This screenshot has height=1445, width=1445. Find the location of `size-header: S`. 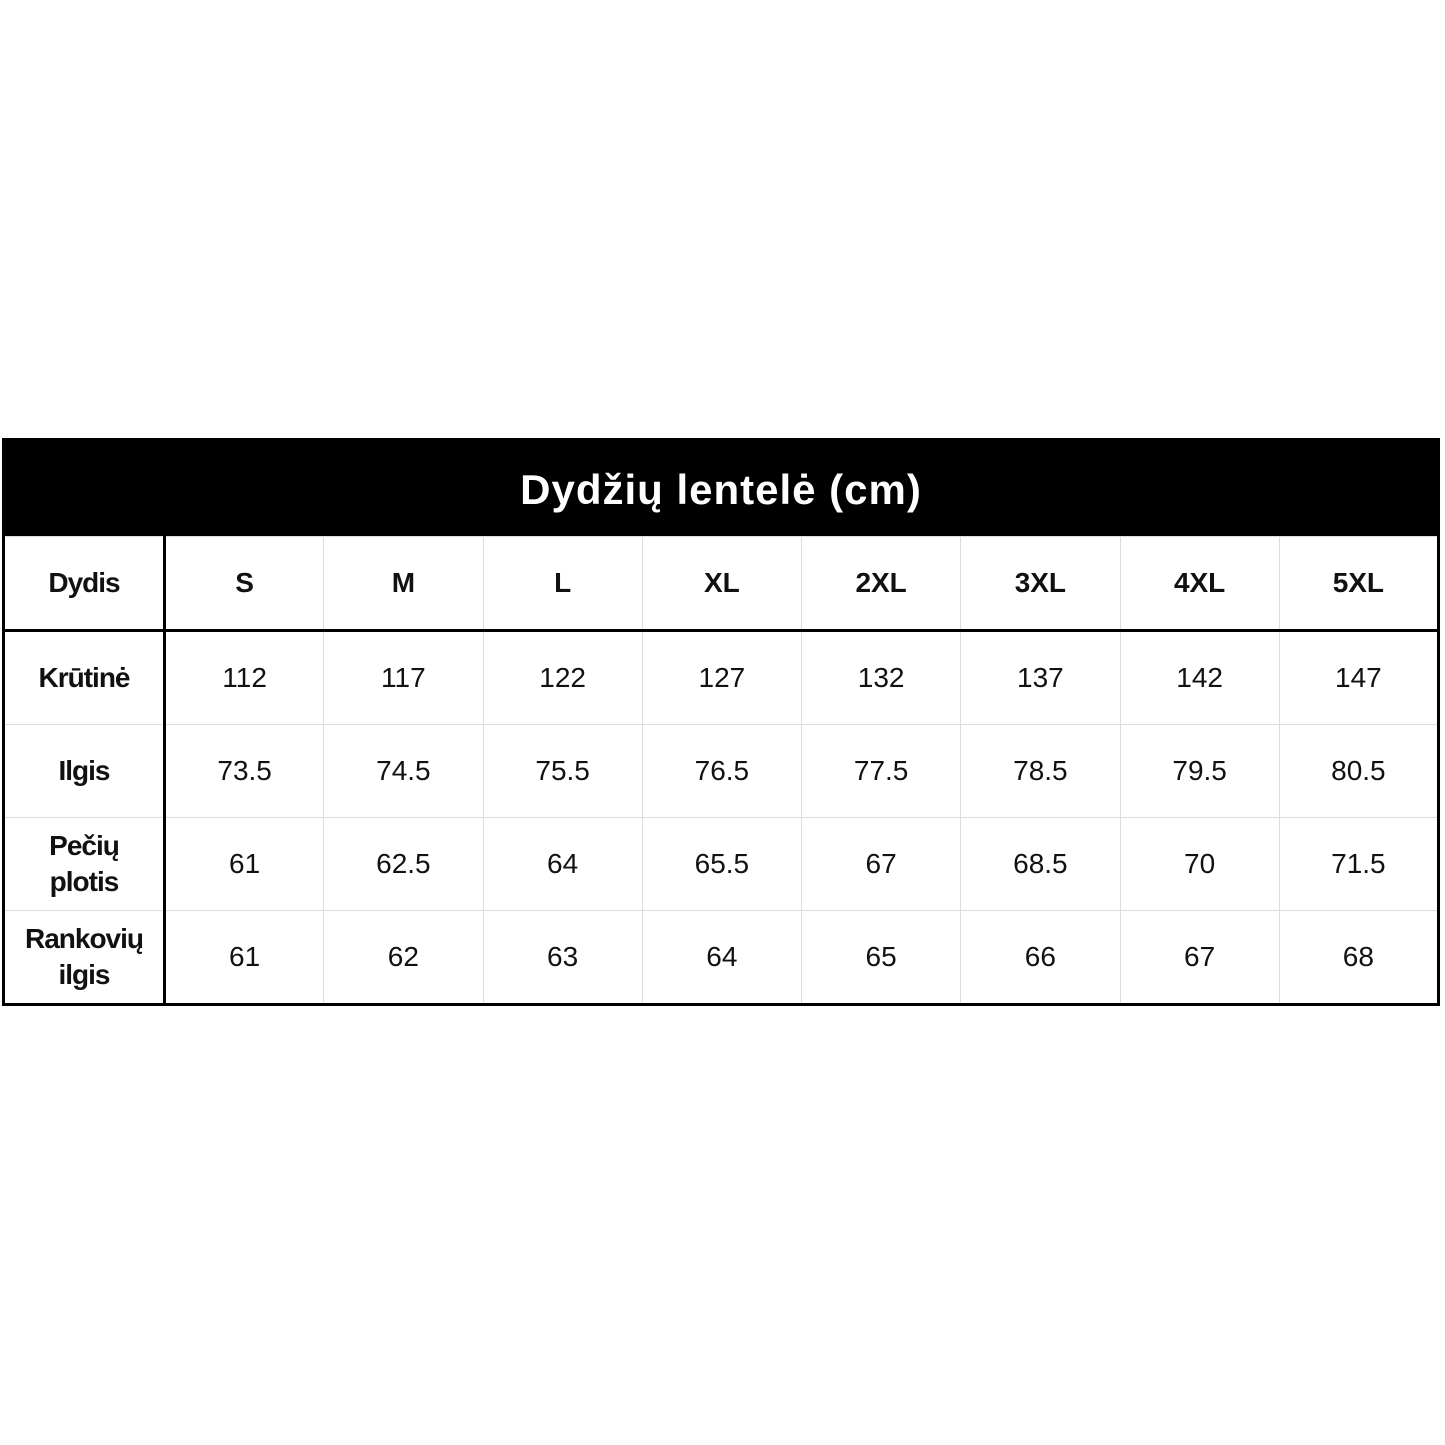

size-header: S is located at coordinates (244, 584).